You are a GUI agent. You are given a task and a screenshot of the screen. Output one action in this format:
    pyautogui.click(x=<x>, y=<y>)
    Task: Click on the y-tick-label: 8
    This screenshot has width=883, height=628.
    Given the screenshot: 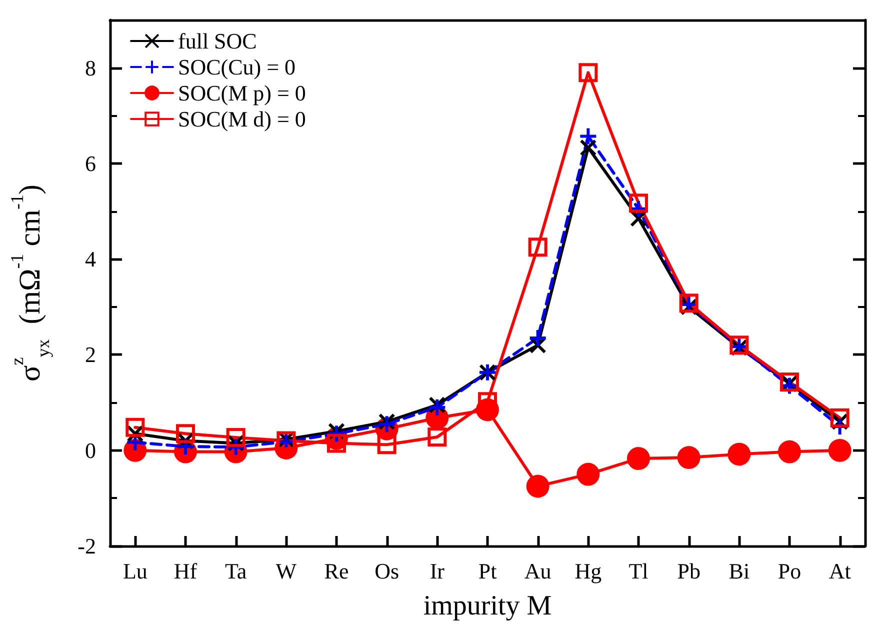 What is the action you would take?
    pyautogui.click(x=90, y=67)
    